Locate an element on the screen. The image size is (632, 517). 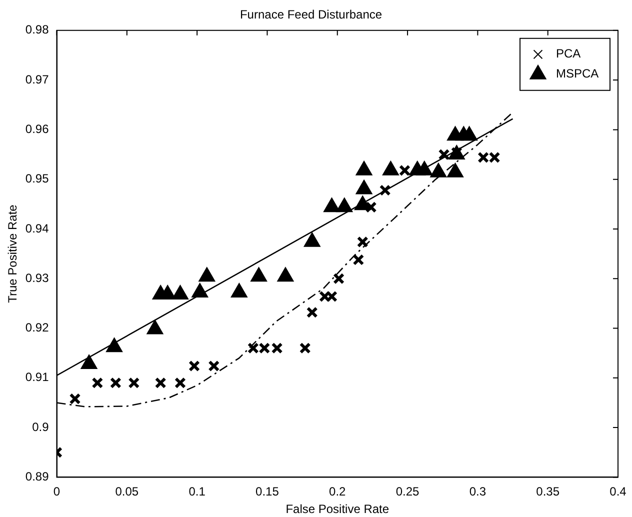
x-tick-label: 0.05 is located at coordinates (127, 491).